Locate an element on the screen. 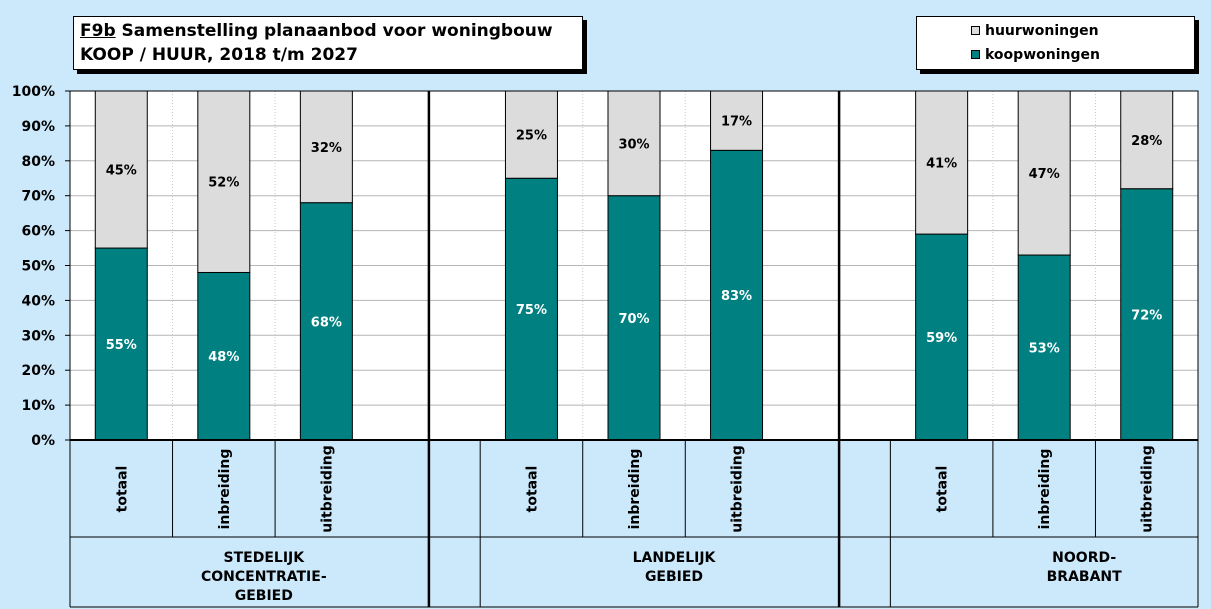 The width and height of the screenshot is (1211, 609). y-tick-label: 100% is located at coordinates (33, 92).